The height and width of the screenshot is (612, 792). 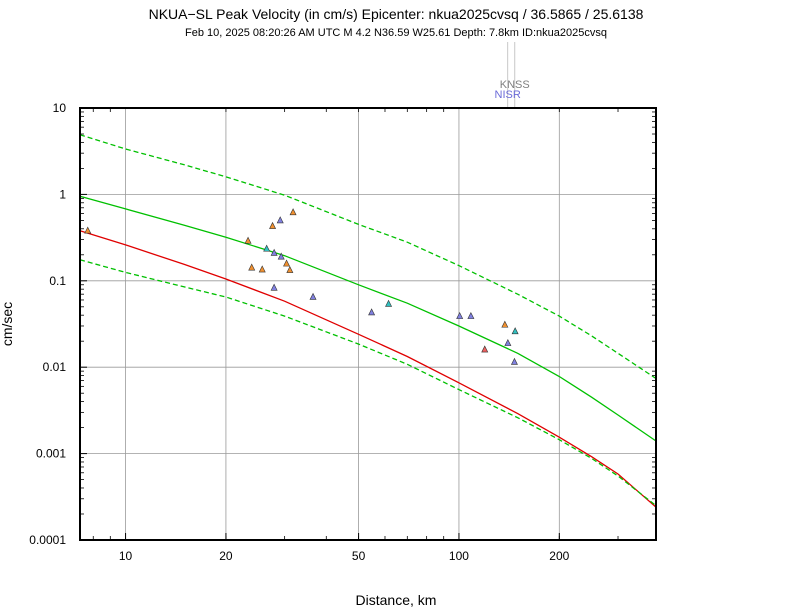 I want to click on y-axis-label: cm/sec, so click(x=7, y=324).